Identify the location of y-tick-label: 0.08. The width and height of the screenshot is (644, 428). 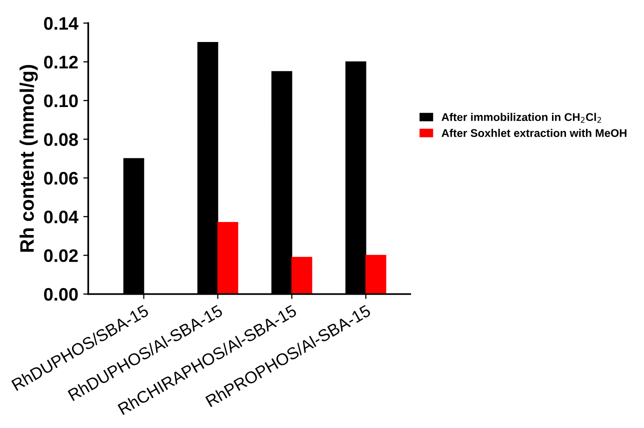
(61, 139).